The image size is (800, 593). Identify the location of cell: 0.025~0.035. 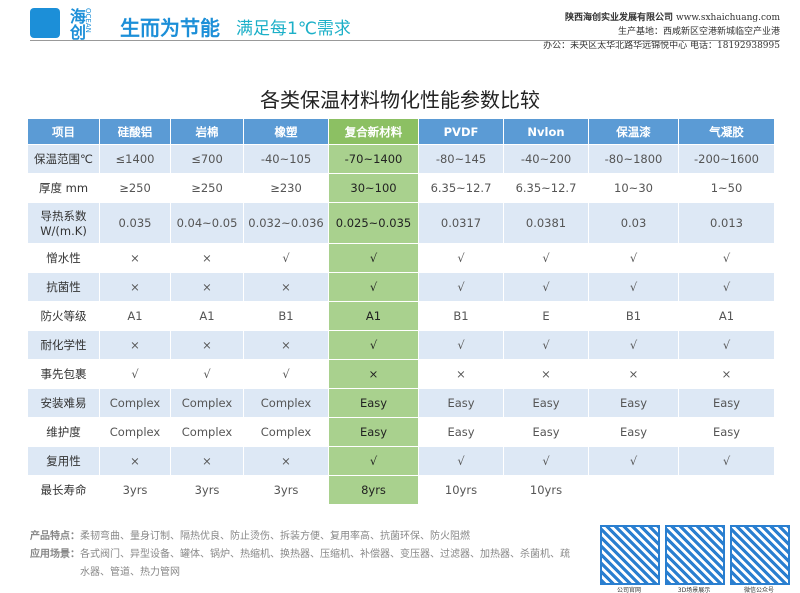
(373, 223).